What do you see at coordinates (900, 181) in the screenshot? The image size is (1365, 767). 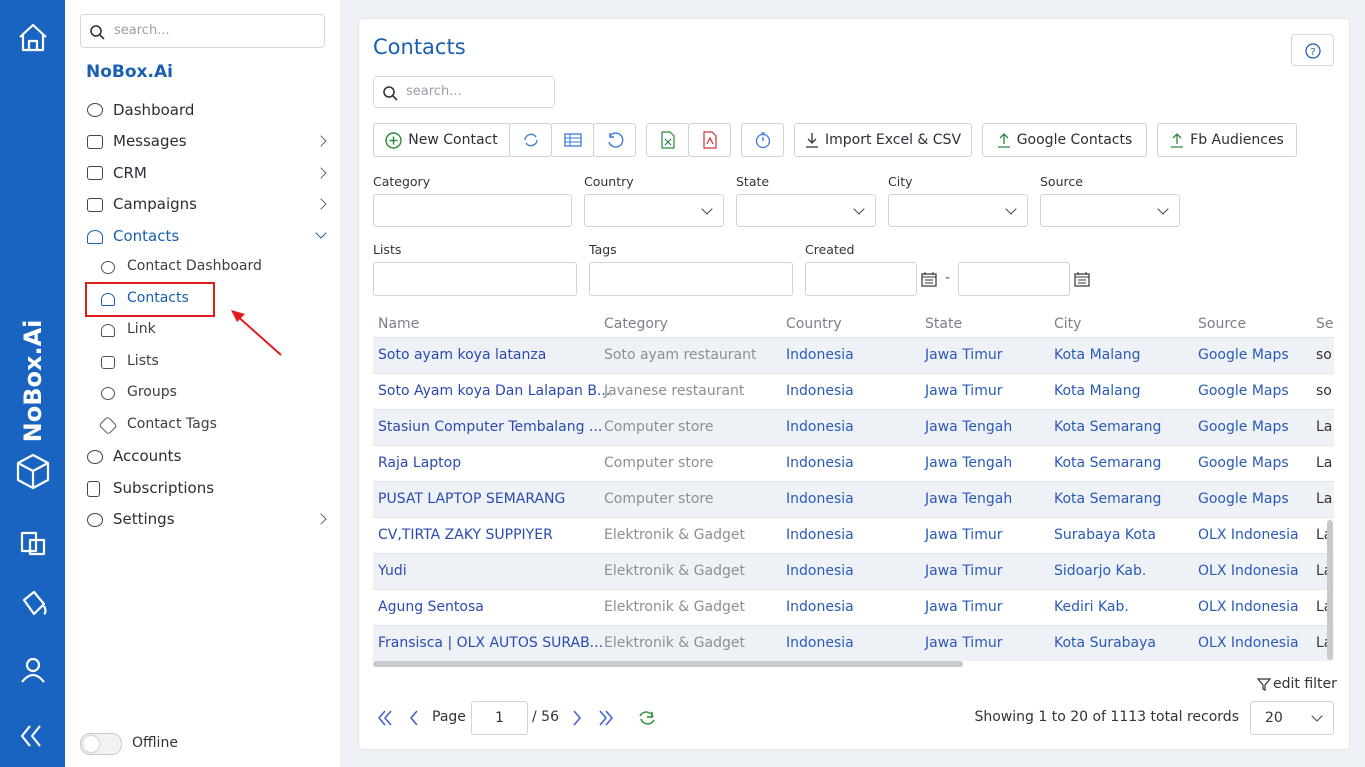 I see `filter-label: City` at bounding box center [900, 181].